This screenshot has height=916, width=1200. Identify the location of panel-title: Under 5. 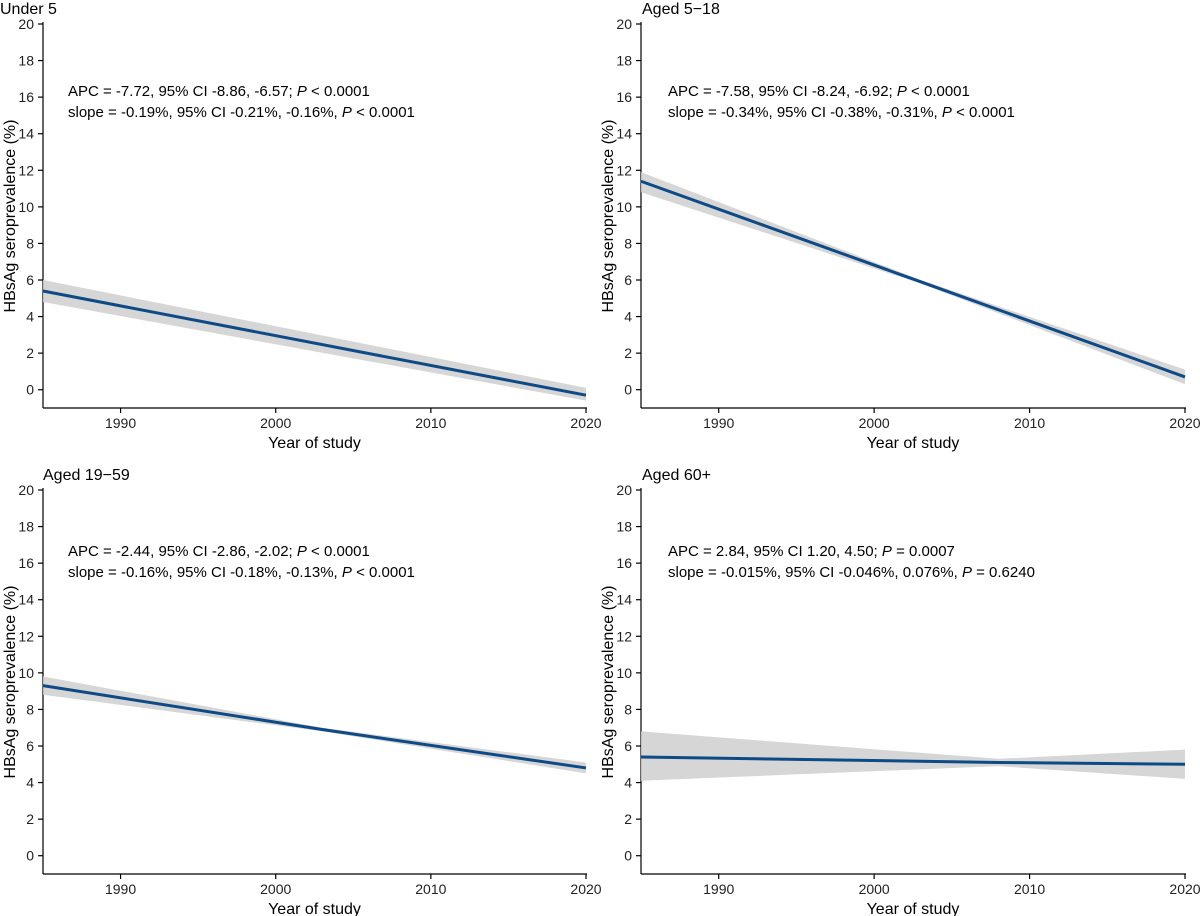
(28, 9).